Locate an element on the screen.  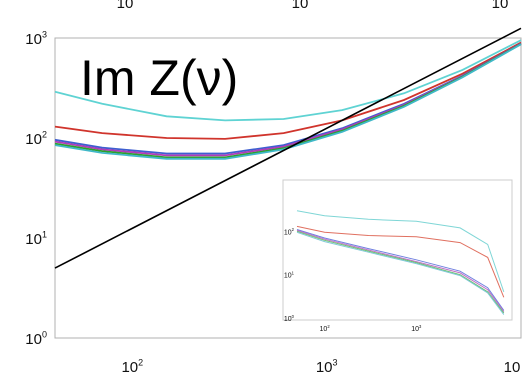
inset-x-tick-labels: 10² 10³ is located at coordinates (371, 328).